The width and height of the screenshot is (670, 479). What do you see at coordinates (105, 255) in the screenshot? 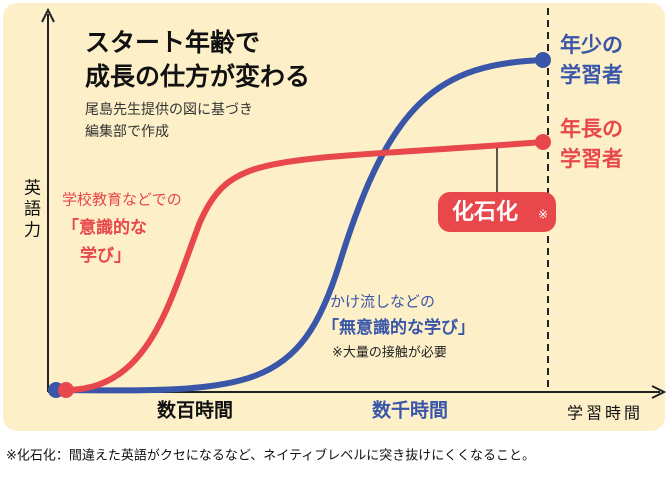
I see `older-description: 学び」` at bounding box center [105, 255].